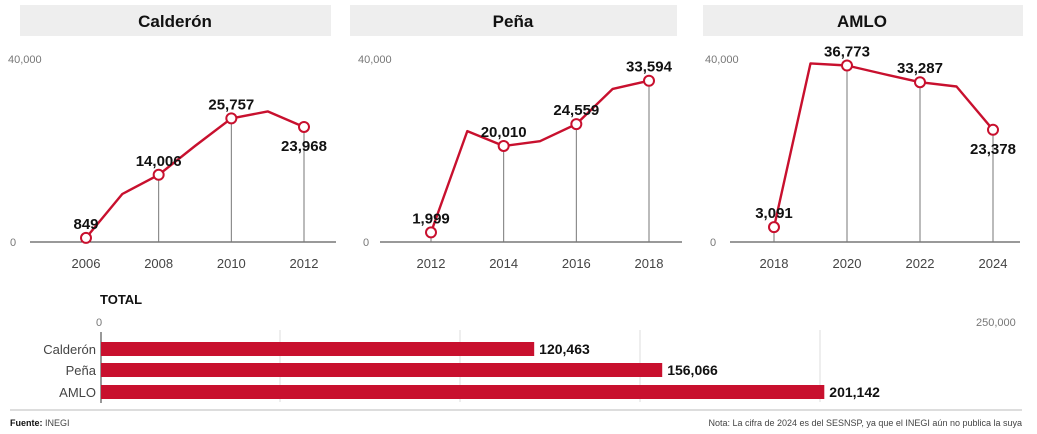 The height and width of the screenshot is (434, 1037). I want to click on data-label: 20,010, so click(504, 132).